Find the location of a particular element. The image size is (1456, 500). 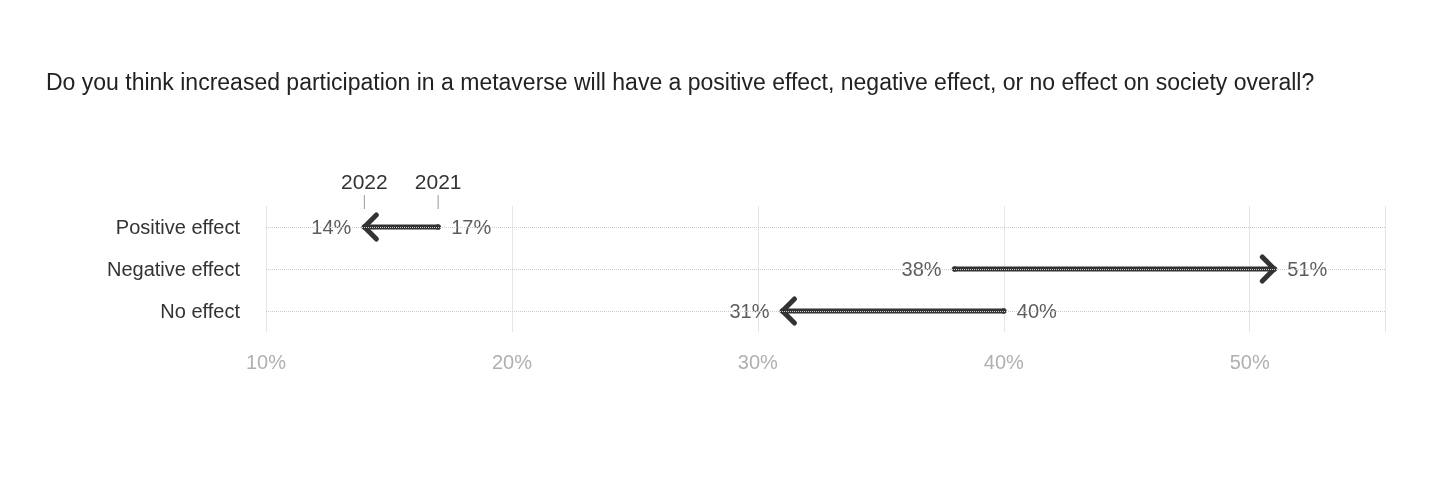

series-label: 2022 is located at coordinates (364, 181).